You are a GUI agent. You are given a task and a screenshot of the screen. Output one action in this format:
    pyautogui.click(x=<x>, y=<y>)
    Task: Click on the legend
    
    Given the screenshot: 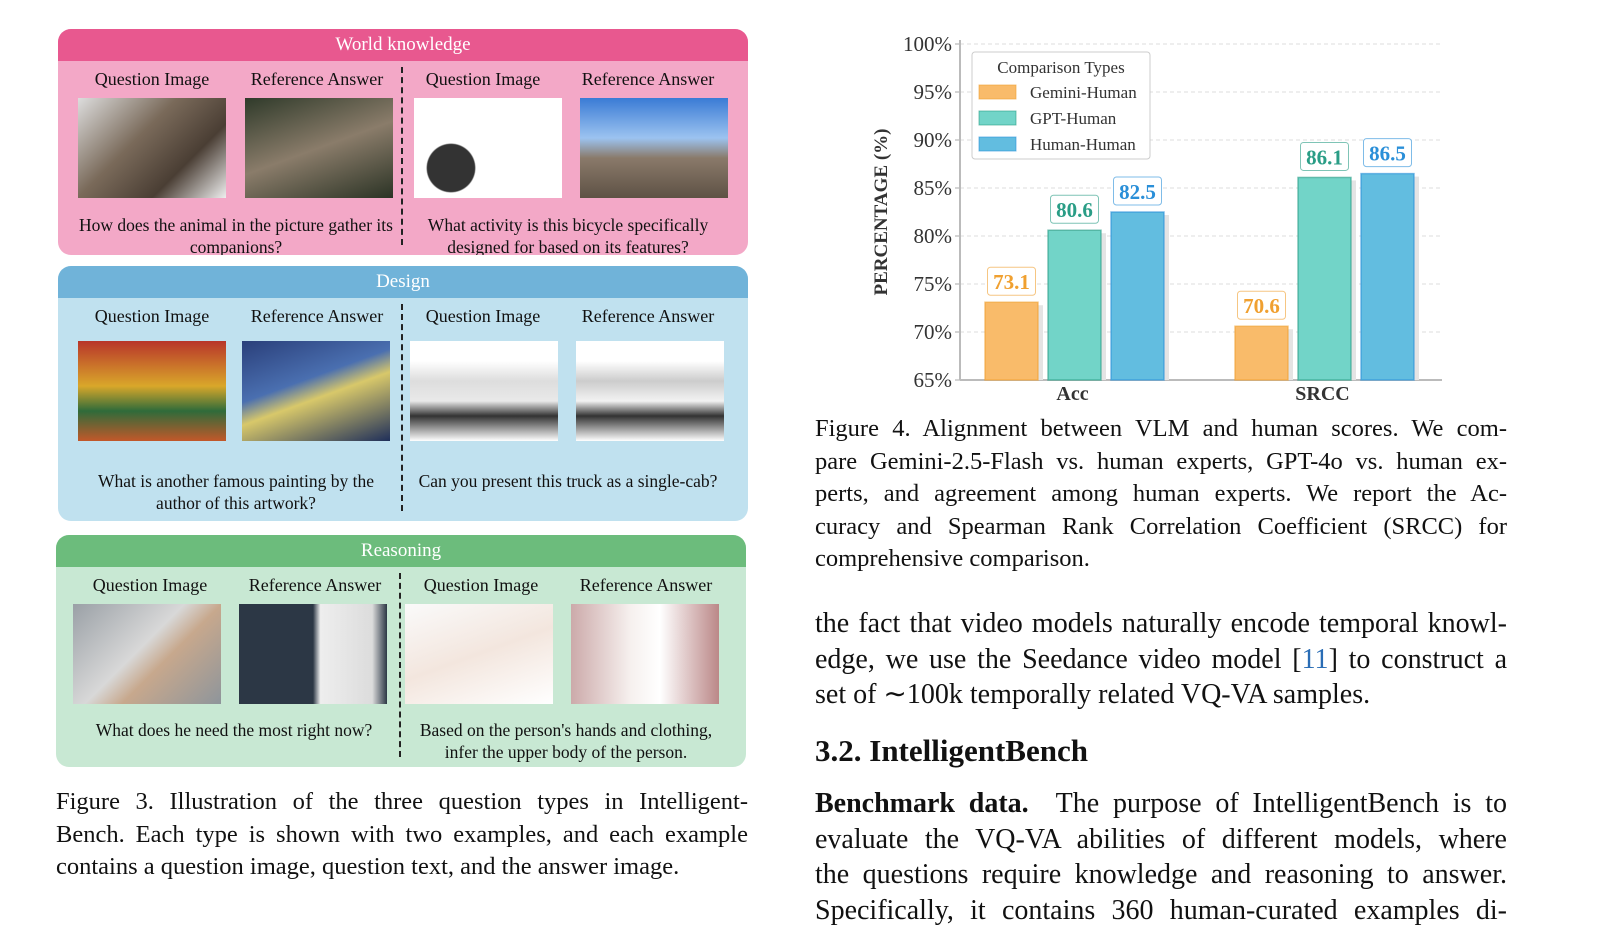 What is the action you would take?
    pyautogui.click(x=1061, y=105)
    